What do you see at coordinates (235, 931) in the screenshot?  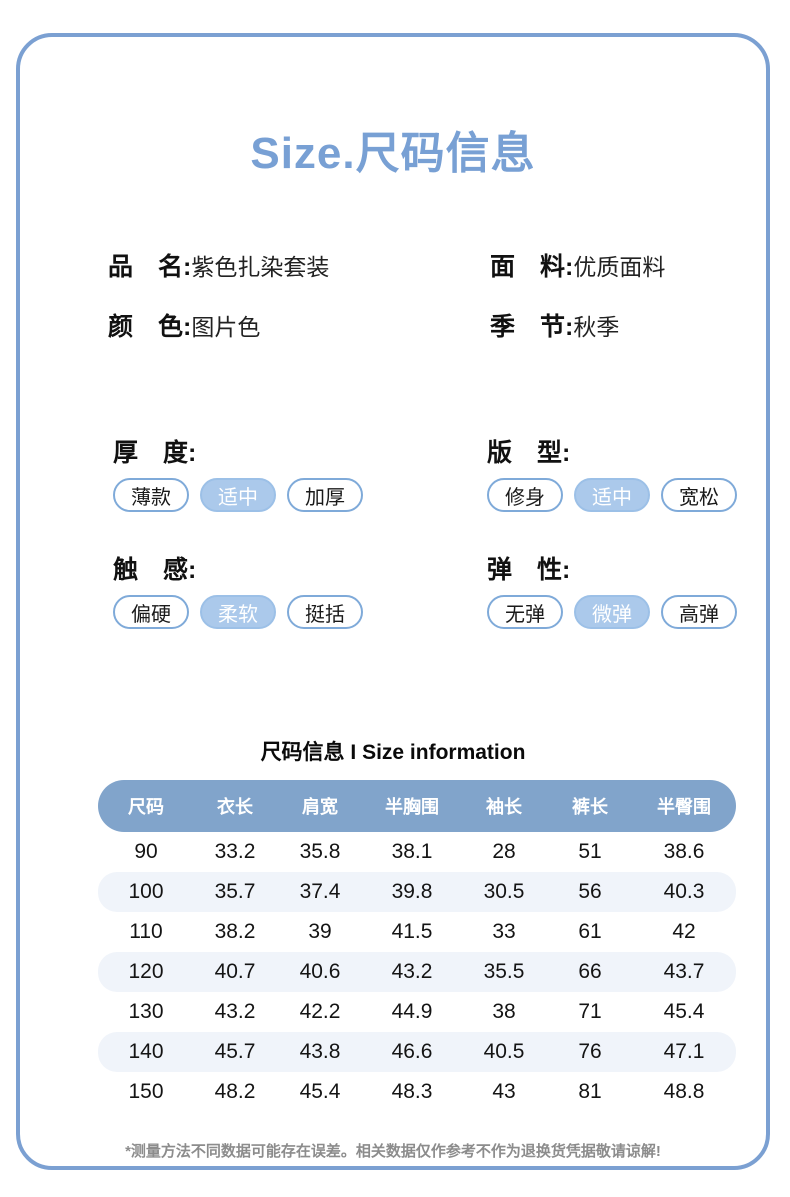 I see `table-cell: 38.2` at bounding box center [235, 931].